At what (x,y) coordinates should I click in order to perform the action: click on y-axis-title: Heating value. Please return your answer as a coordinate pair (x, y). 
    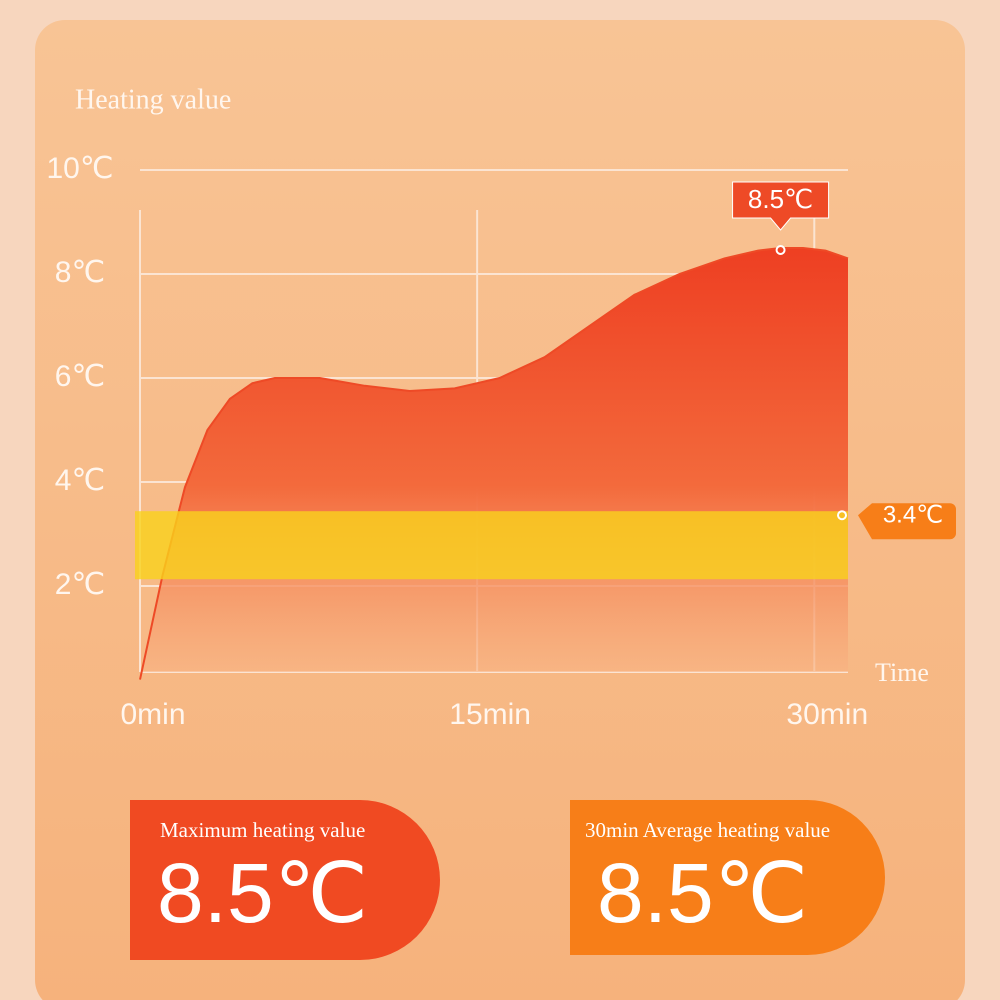
    Looking at the image, I should click on (153, 99).